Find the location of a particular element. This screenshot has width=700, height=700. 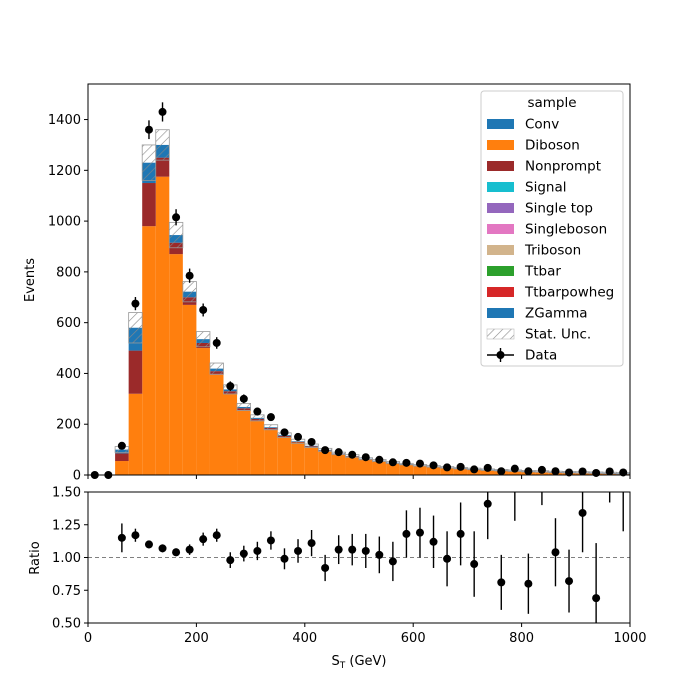

legend-data-marker is located at coordinates (500, 355).